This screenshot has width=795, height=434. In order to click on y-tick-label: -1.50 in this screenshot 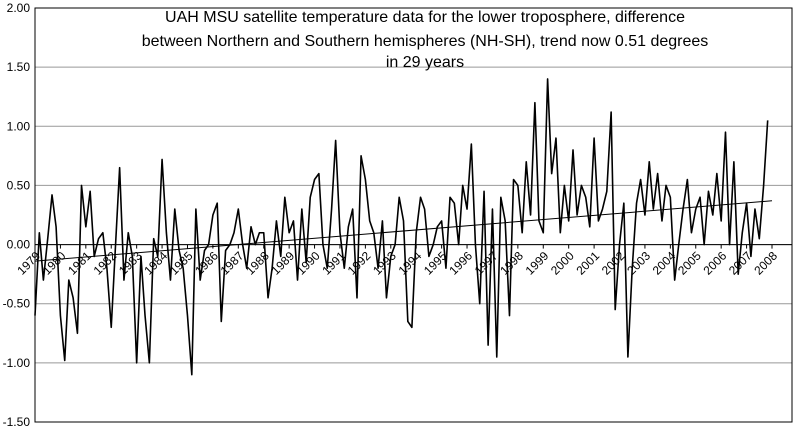, I will do `click(17, 422)`.